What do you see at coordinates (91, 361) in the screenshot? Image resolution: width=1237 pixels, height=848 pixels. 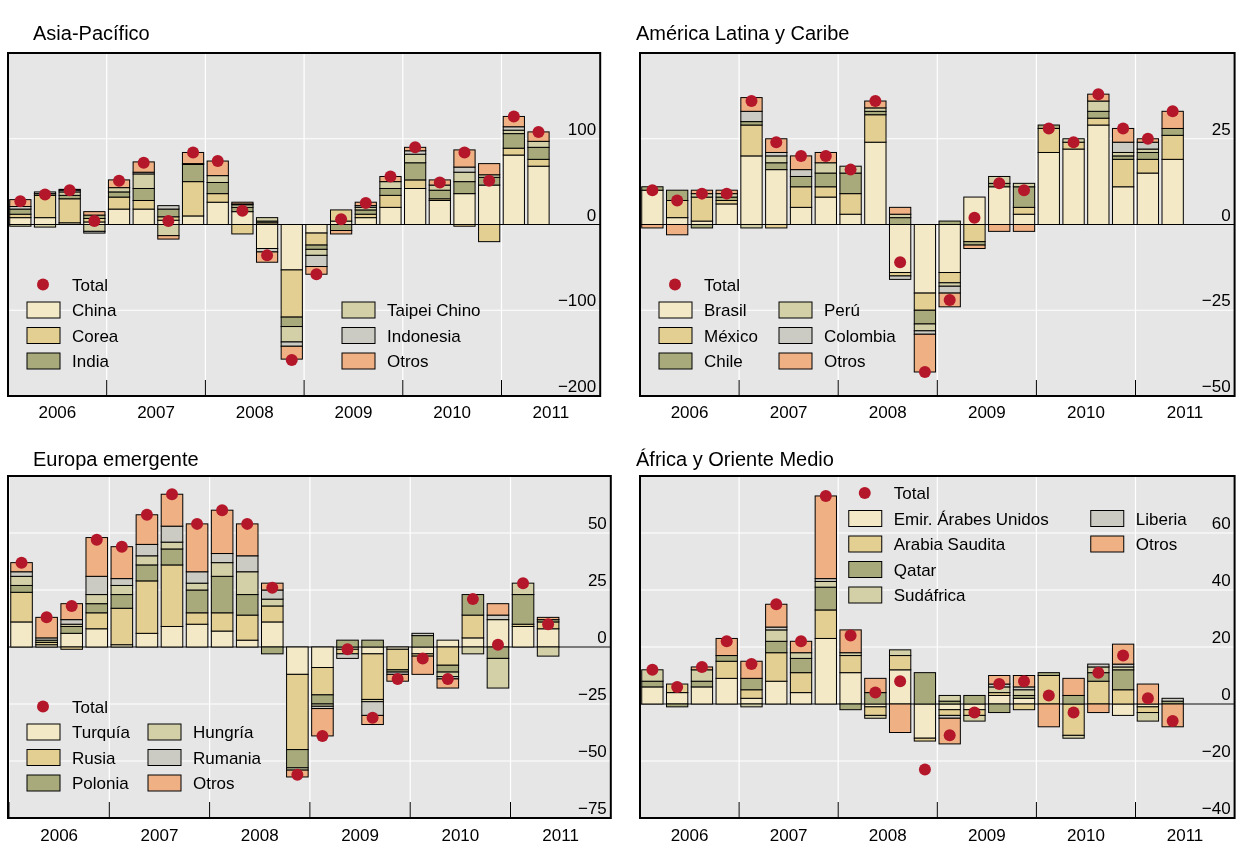 I see `legend-label: India` at bounding box center [91, 361].